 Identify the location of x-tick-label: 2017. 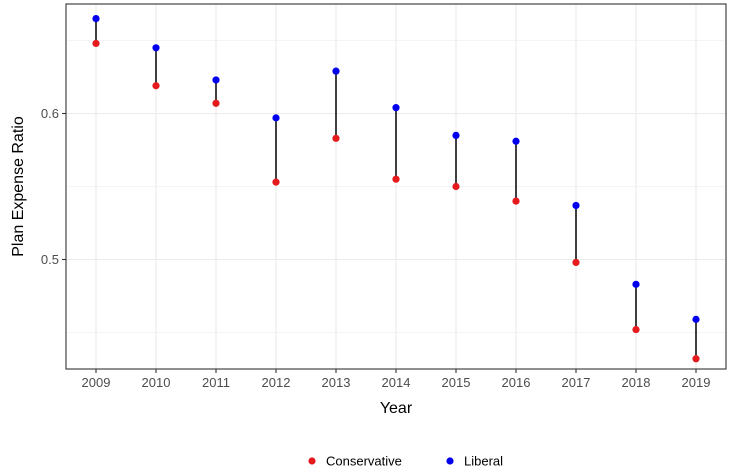
(576, 382).